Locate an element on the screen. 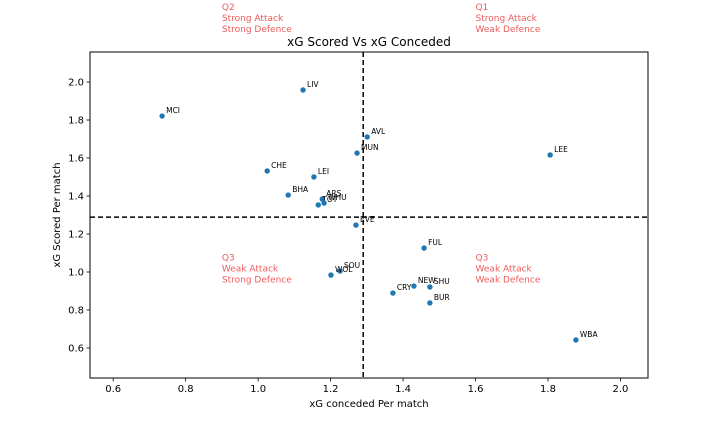  point-label-bha: BHA is located at coordinates (300, 189).